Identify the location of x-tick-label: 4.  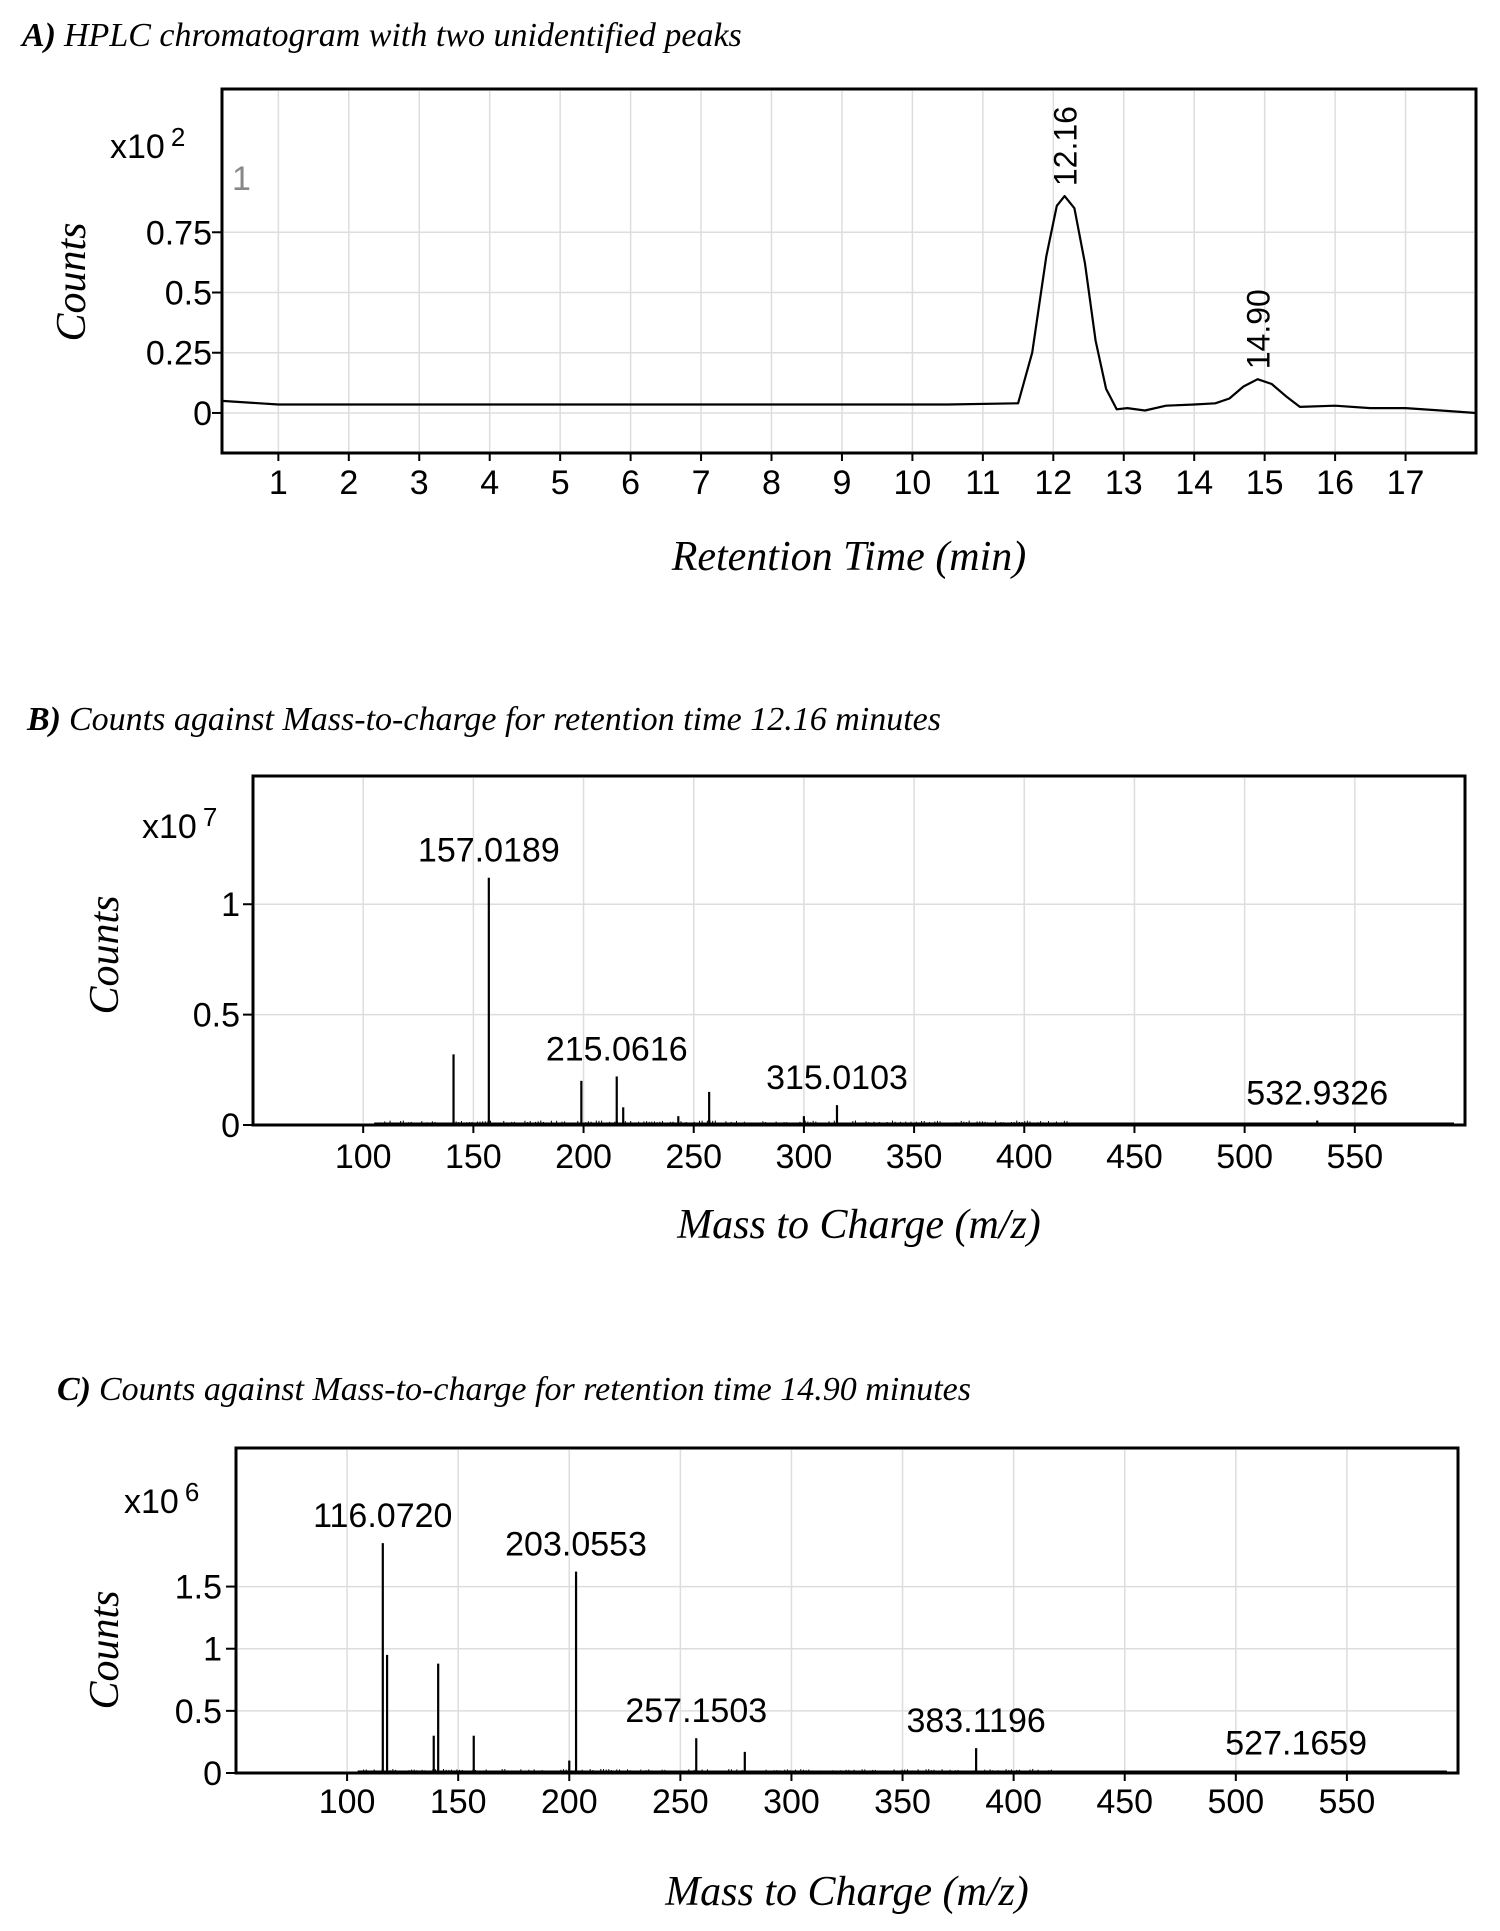
(489, 483).